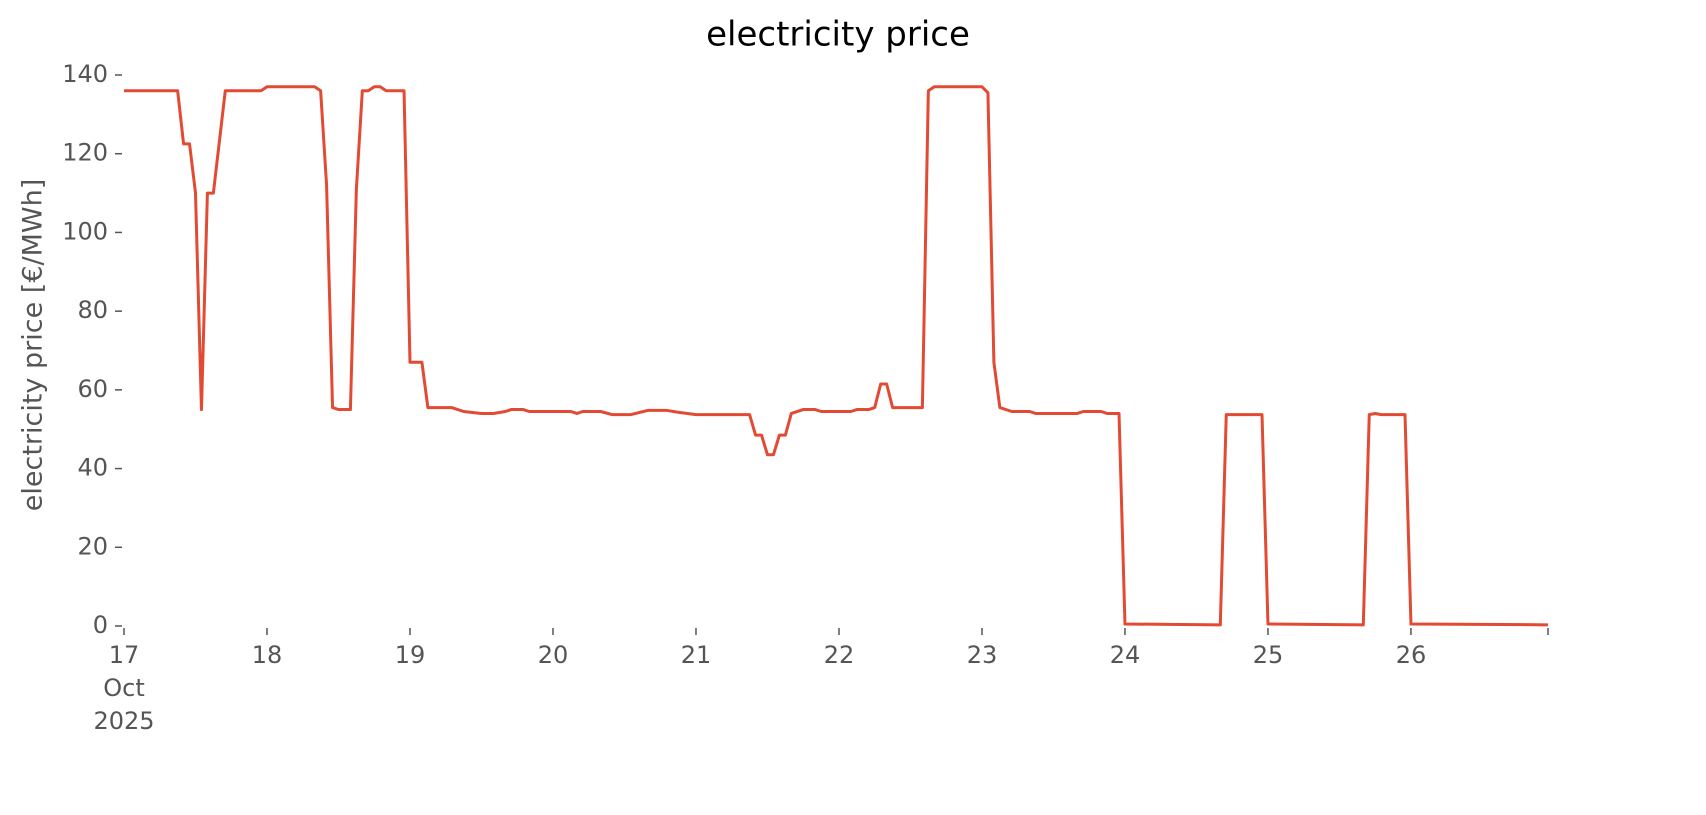 The height and width of the screenshot is (815, 1706). What do you see at coordinates (1411, 655) in the screenshot?
I see `x-tick-label: 26` at bounding box center [1411, 655].